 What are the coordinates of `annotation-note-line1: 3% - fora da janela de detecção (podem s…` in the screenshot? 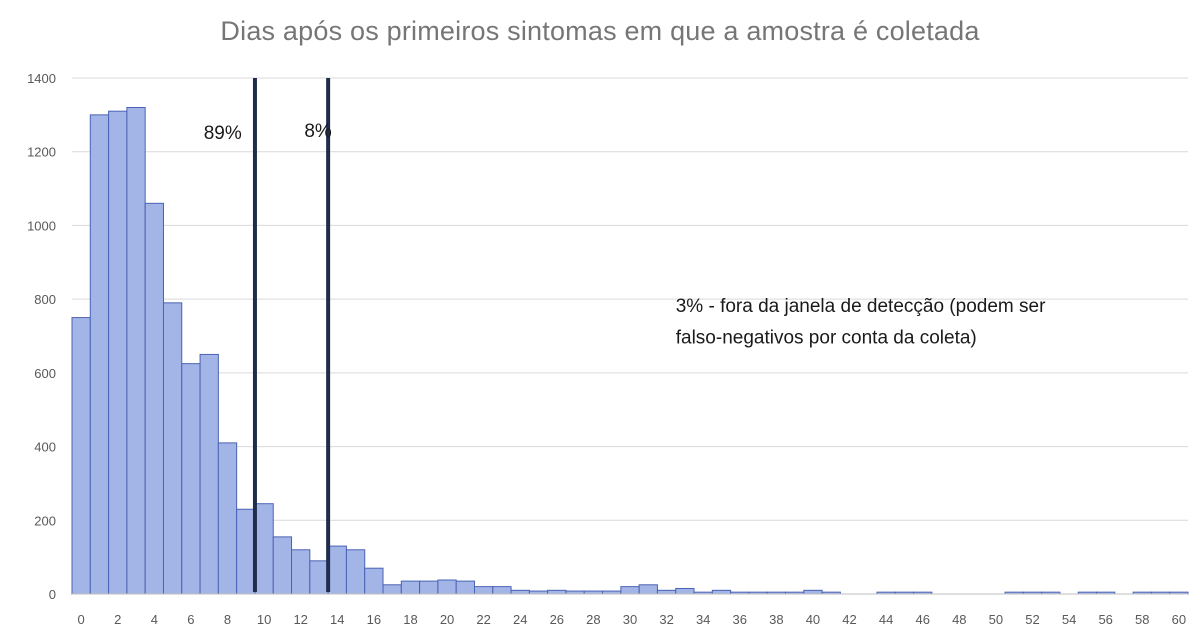 It's located at (861, 306).